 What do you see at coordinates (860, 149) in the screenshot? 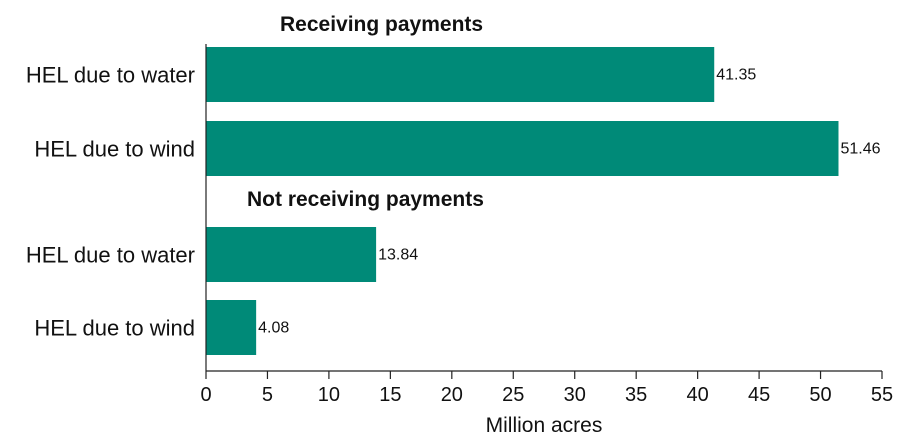
I see `data-label: 51.46` at bounding box center [860, 149].